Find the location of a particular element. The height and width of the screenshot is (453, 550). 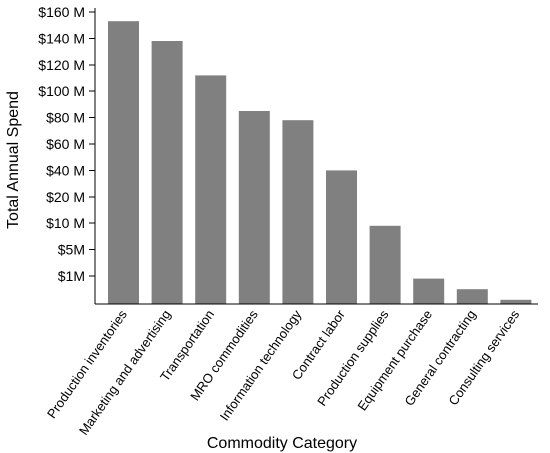

y-tick-label: $160 M is located at coordinates (61, 12).